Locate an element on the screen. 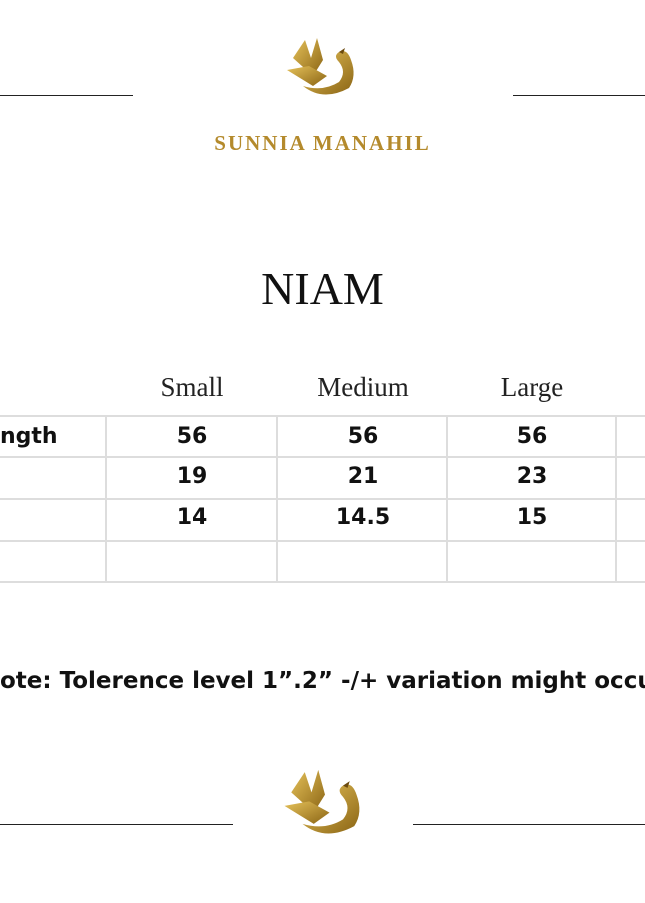  title: NIAM is located at coordinates (322, 288).